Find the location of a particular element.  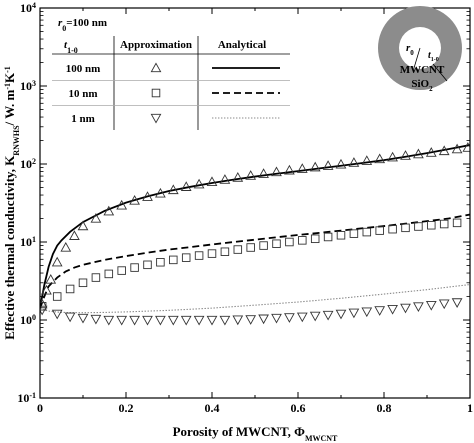

inset-shell-label: SiO2 is located at coordinates (422, 85).